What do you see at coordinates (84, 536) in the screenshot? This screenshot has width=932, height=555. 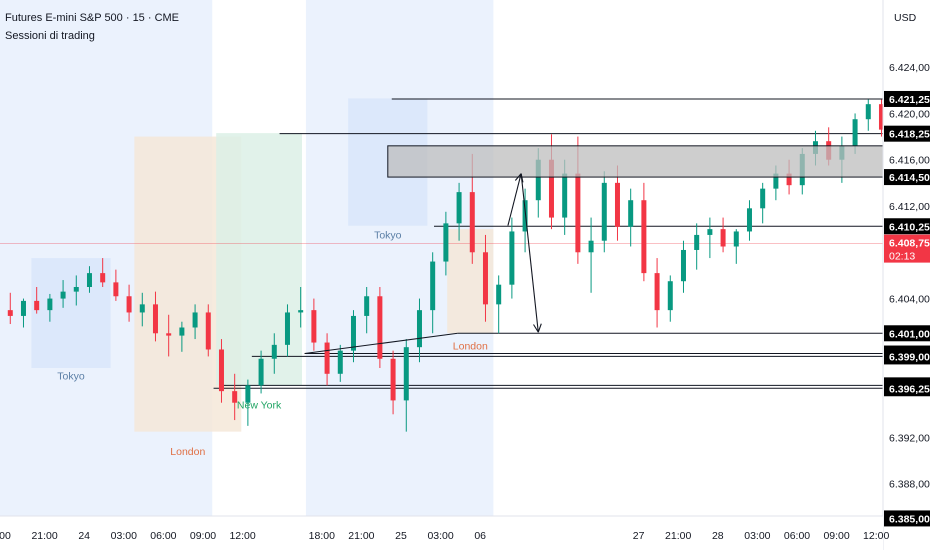 I see `time-tick-label: 24` at bounding box center [84, 536].